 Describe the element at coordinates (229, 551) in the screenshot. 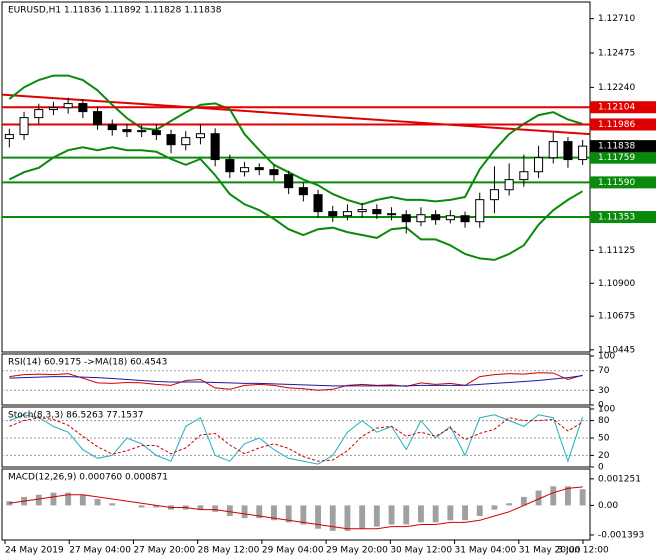

I see `x-tick-label: 28 May 12:00` at that location.